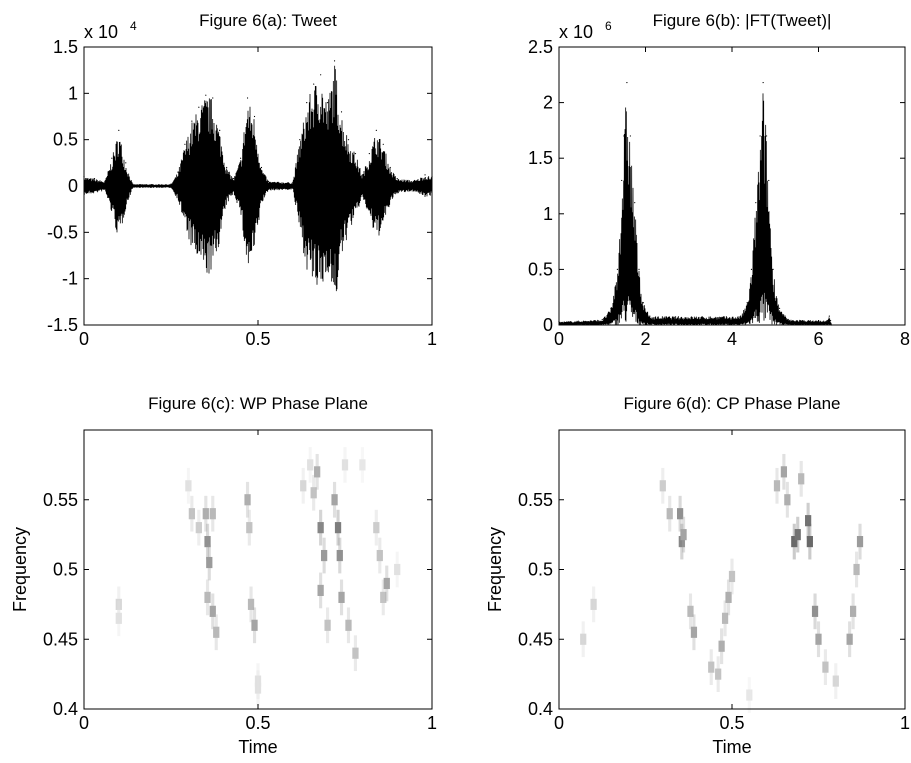  Describe the element at coordinates (645, 339) in the screenshot. I see `x-tick-label: 2` at that location.